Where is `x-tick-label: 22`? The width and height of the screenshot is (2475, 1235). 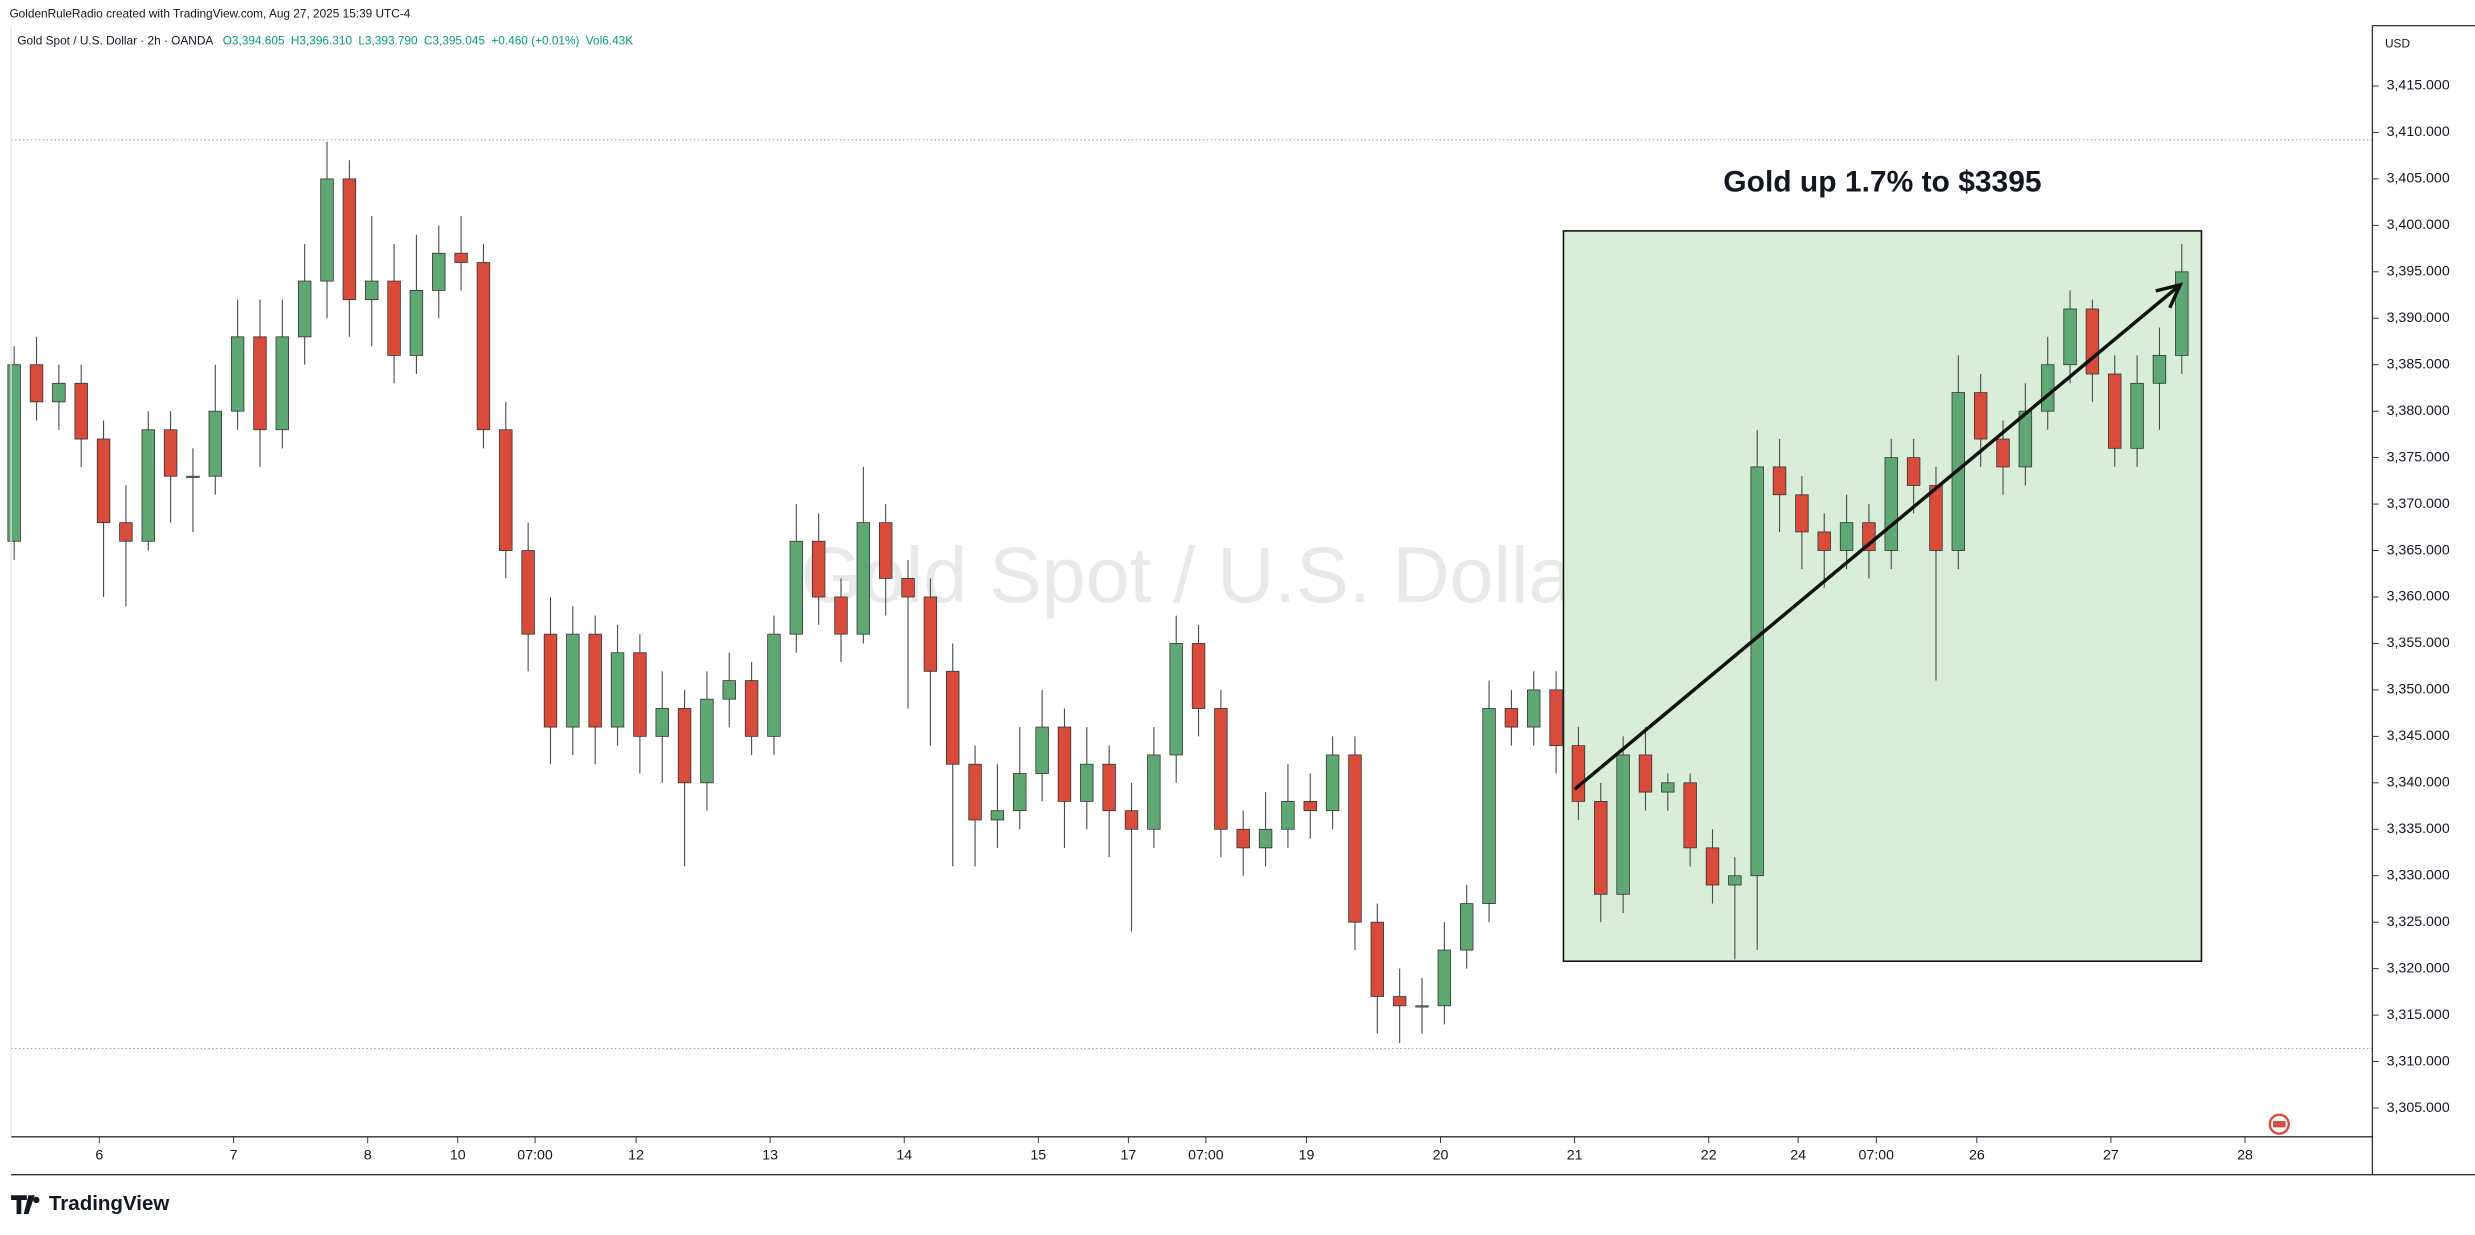
x-tick-label: 22 is located at coordinates (1709, 1155).